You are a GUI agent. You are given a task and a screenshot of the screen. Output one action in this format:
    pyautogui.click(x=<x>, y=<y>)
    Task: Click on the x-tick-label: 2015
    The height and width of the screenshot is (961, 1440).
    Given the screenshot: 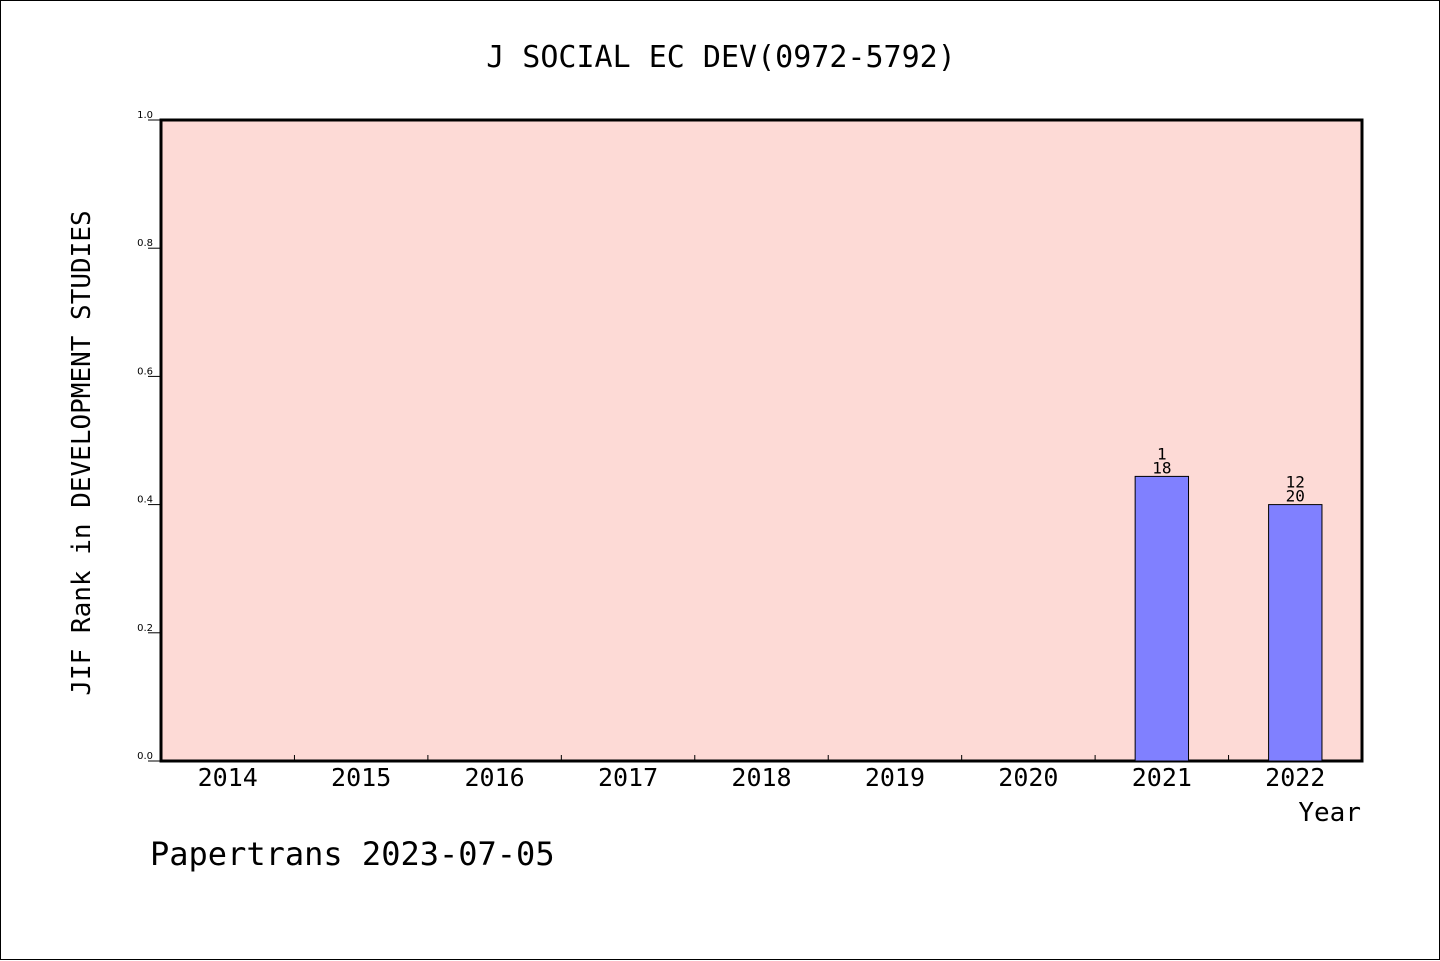 What is the action you would take?
    pyautogui.click(x=361, y=777)
    